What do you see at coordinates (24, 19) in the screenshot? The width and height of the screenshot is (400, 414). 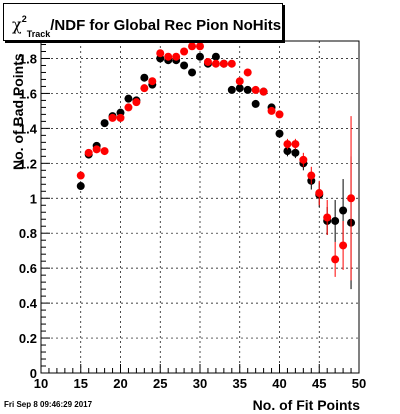 I see `title-sup: 2` at bounding box center [24, 19].